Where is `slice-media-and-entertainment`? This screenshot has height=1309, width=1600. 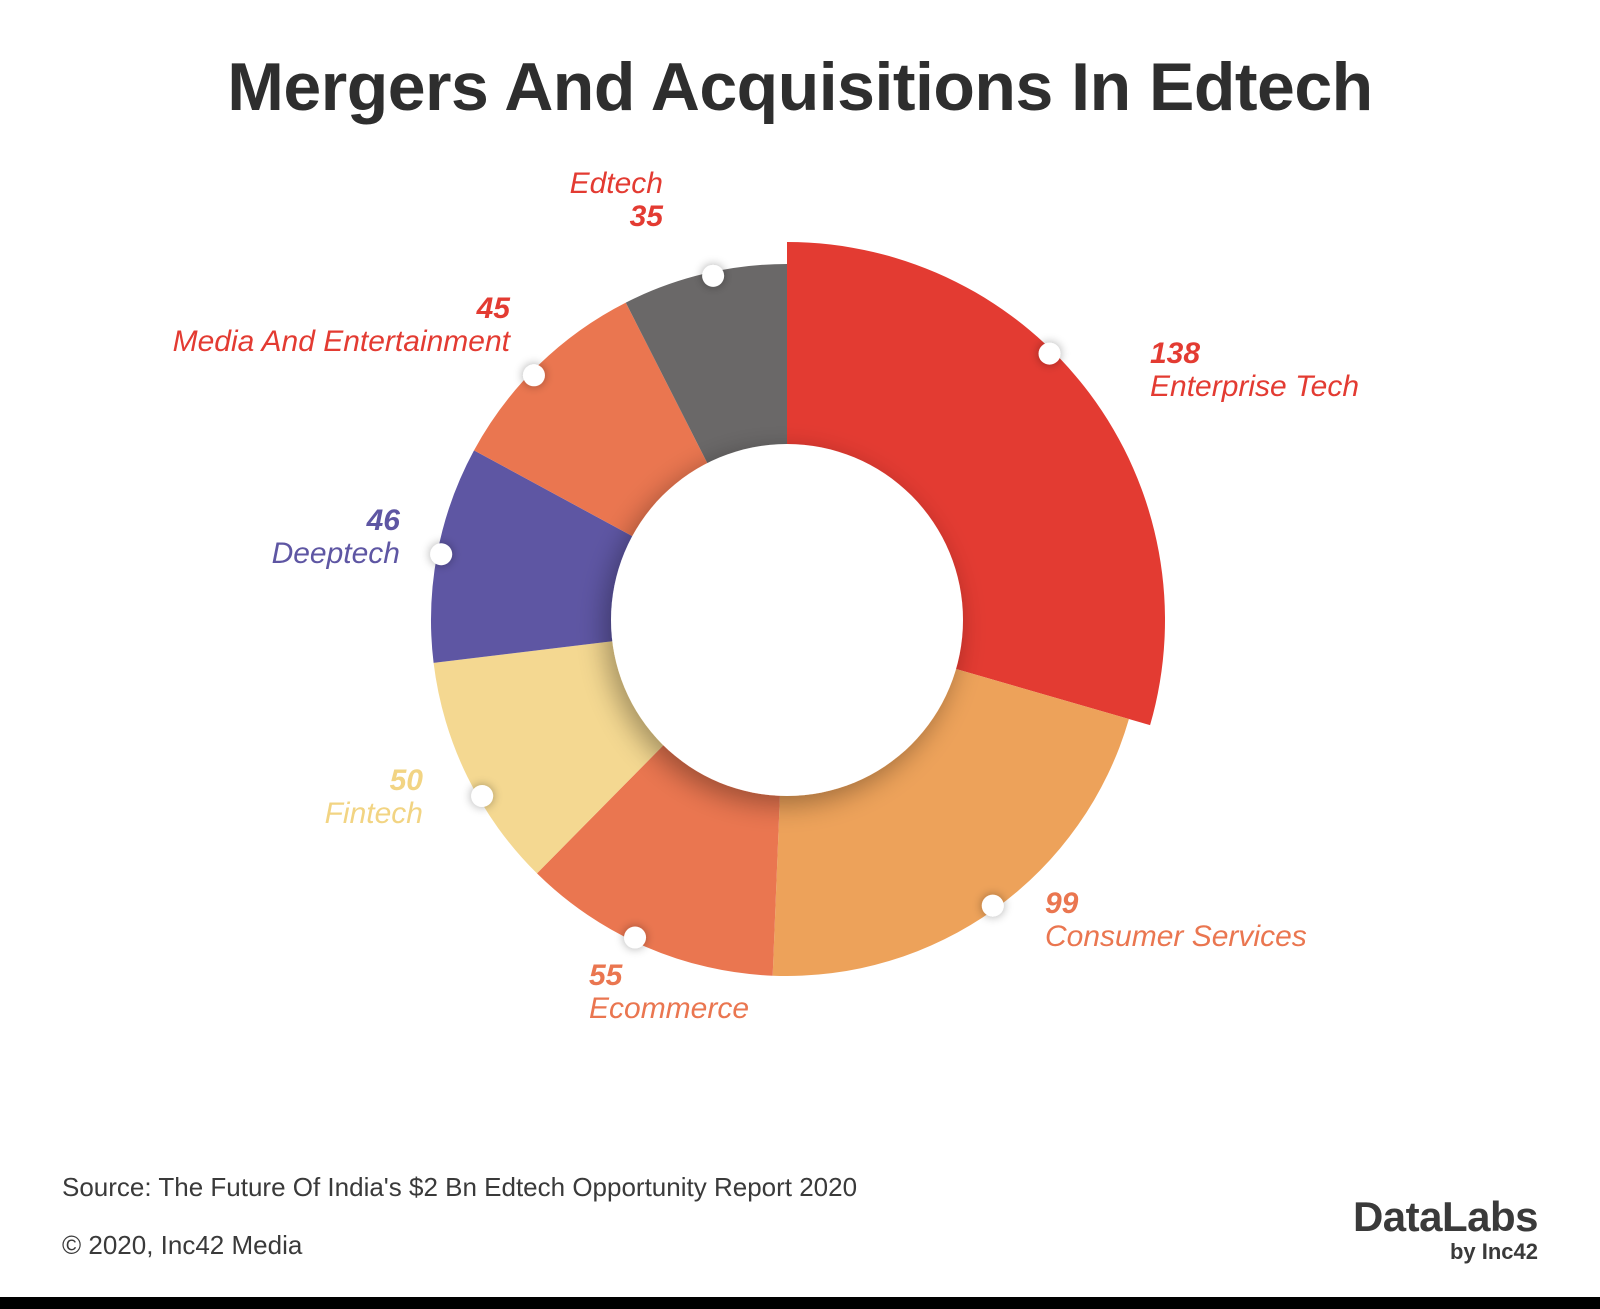
slice-media-and-entertainment is located at coordinates (597, 425).